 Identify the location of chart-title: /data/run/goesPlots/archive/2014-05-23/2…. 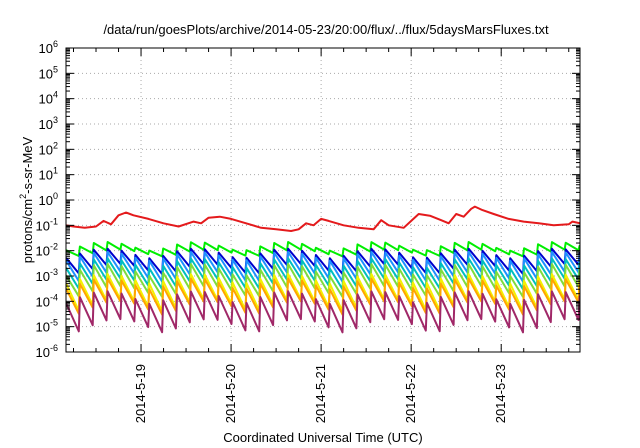
(326, 29).